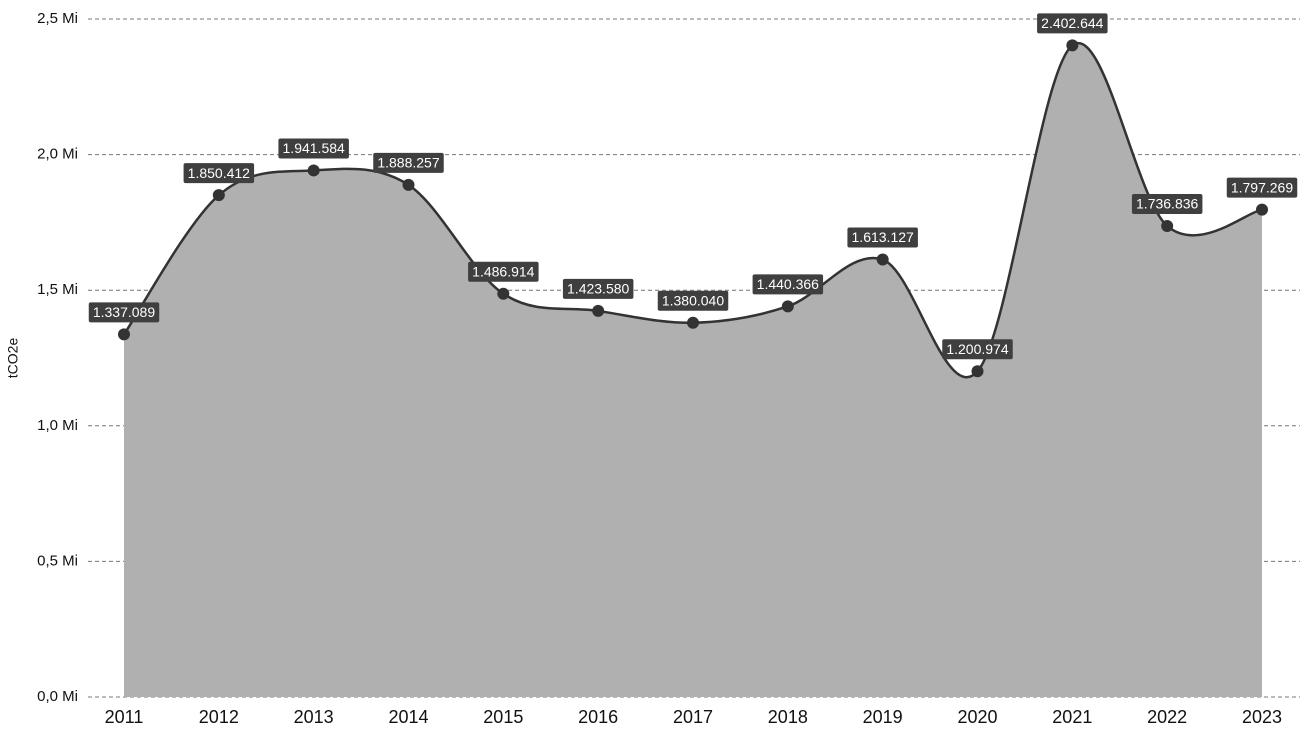  I want to click on data-label: 1.888.257, so click(408, 162).